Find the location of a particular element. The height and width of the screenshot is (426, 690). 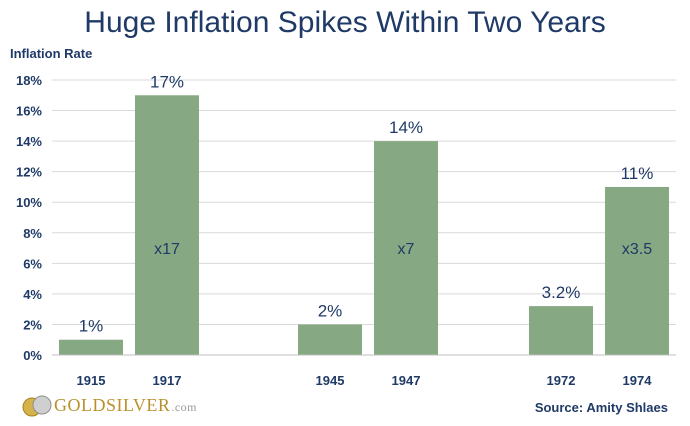

data-label: 11% is located at coordinates (637, 173).